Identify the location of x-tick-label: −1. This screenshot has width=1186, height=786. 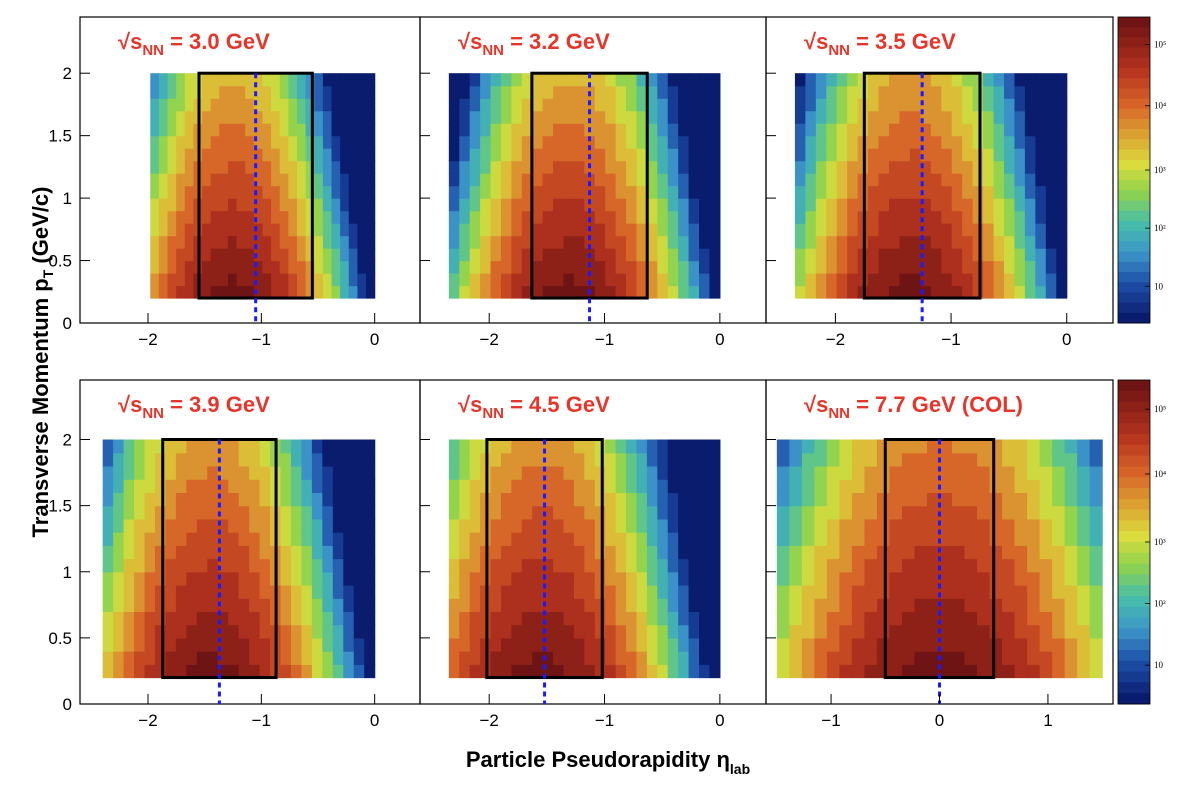
(950, 339).